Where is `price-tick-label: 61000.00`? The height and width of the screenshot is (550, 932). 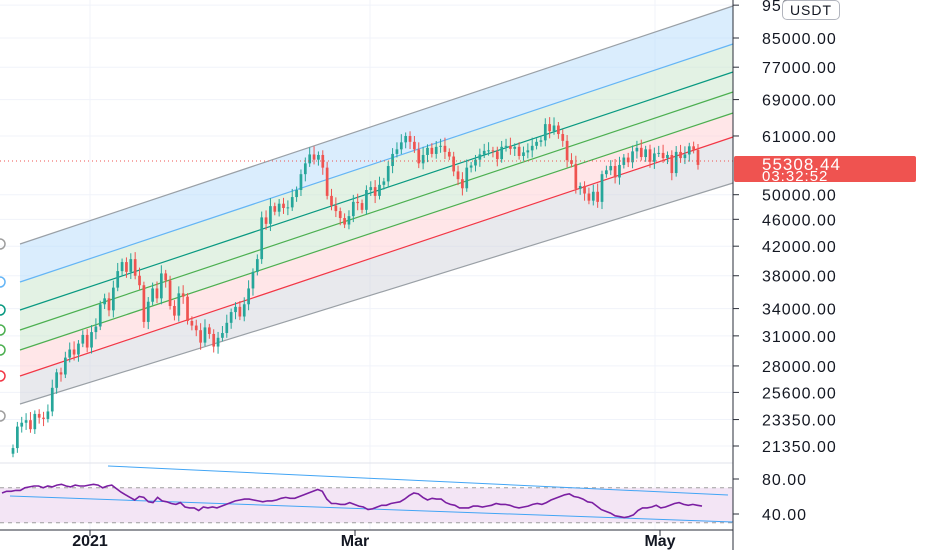 price-tick-label: 61000.00 is located at coordinates (799, 137).